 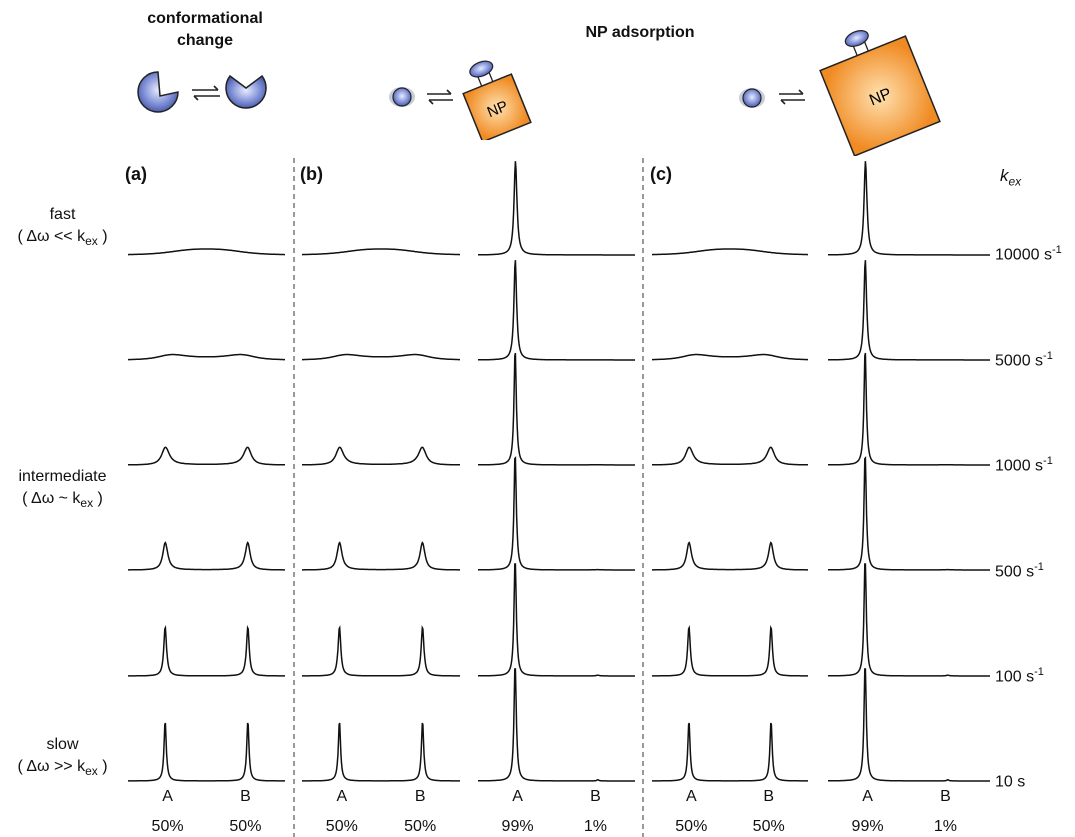 I want to click on panel-label-c: (c), so click(x=661, y=174).